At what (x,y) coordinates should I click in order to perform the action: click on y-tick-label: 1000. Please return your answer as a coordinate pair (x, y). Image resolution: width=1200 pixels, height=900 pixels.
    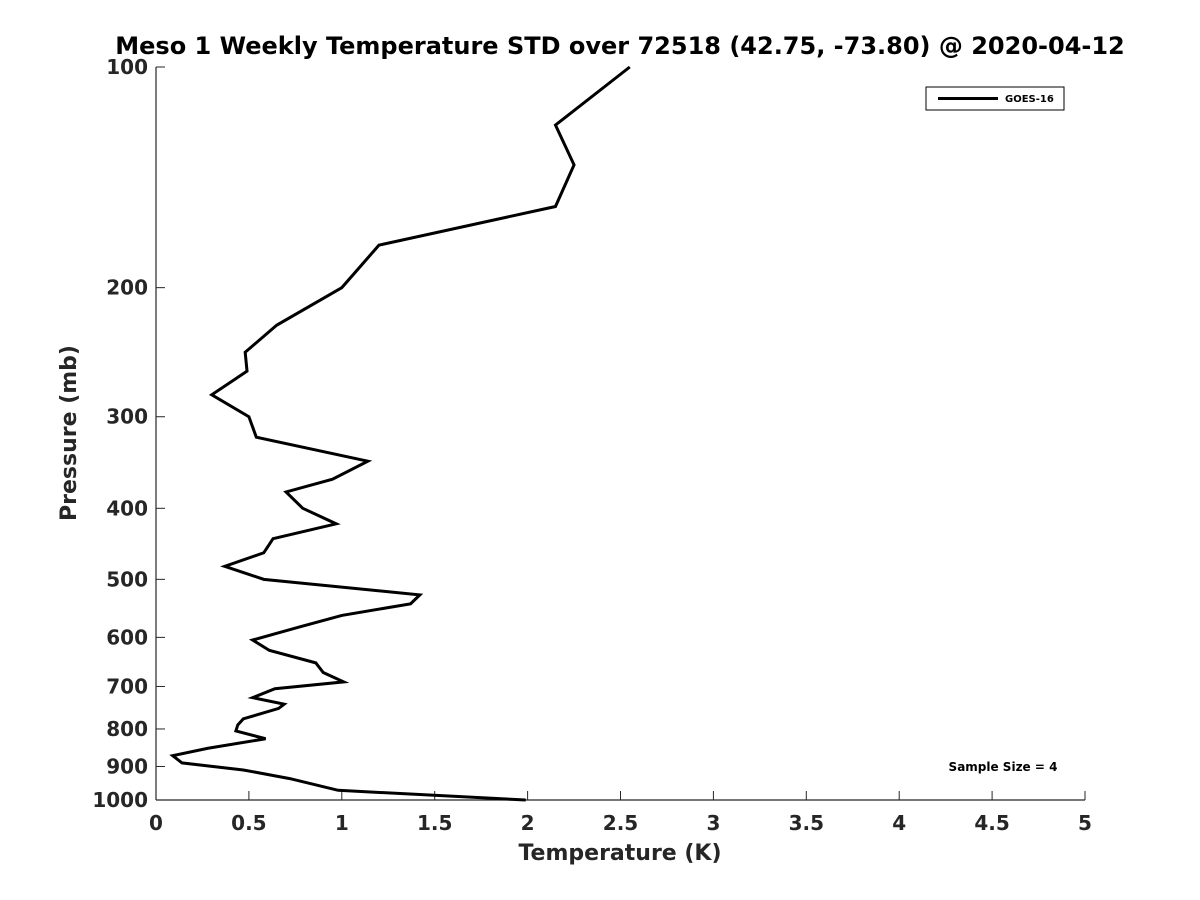
    Looking at the image, I should click on (120, 800).